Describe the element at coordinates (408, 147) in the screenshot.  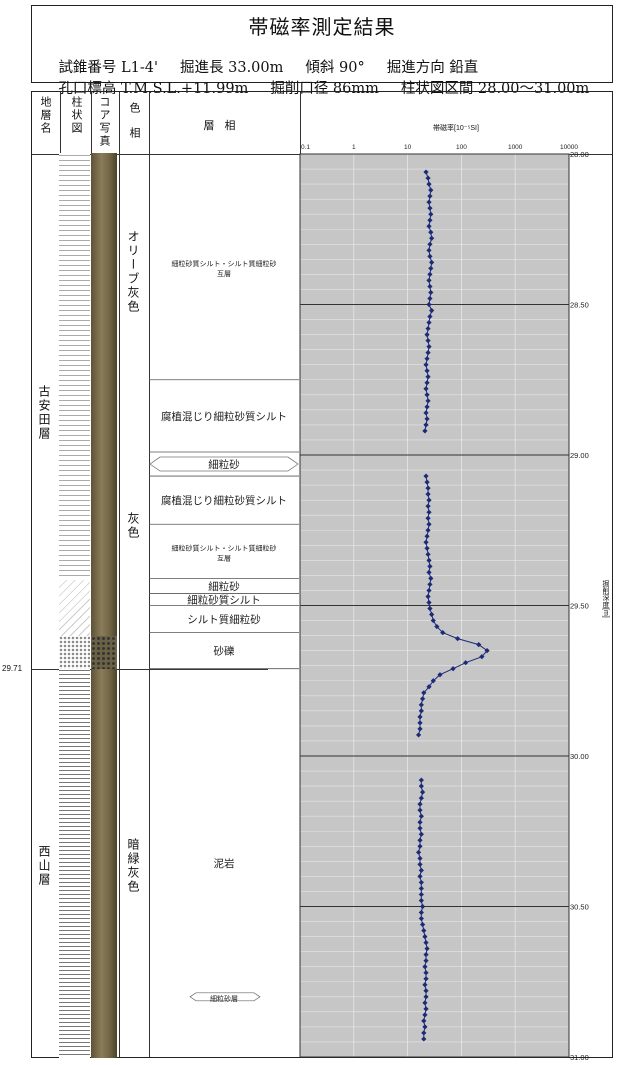
I see `x-tick-label: 10` at that location.